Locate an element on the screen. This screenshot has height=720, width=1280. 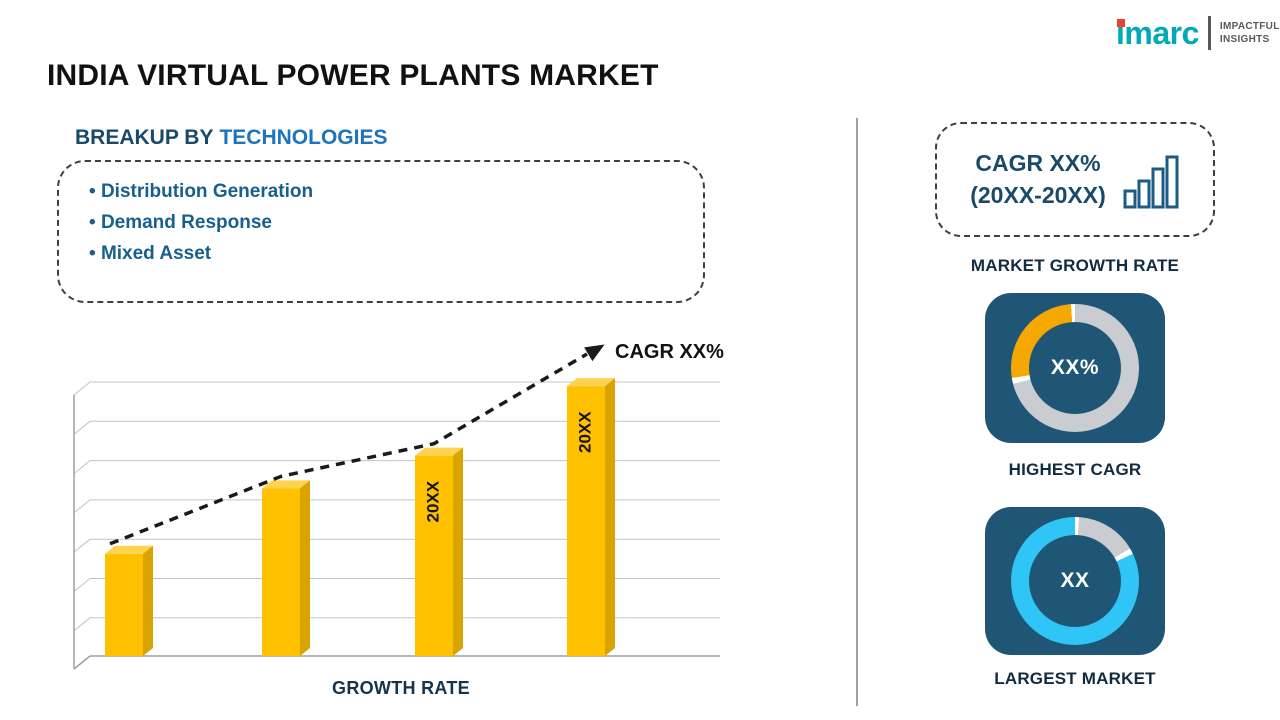
logo-divider is located at coordinates (1209, 33).